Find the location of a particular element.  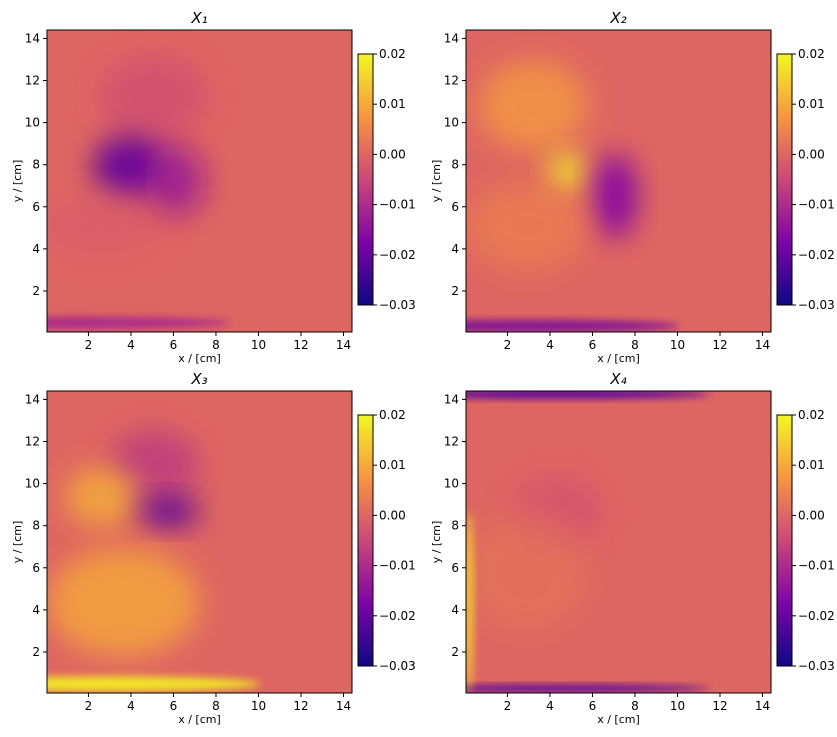

chart-title: X₂ is located at coordinates (617, 18).